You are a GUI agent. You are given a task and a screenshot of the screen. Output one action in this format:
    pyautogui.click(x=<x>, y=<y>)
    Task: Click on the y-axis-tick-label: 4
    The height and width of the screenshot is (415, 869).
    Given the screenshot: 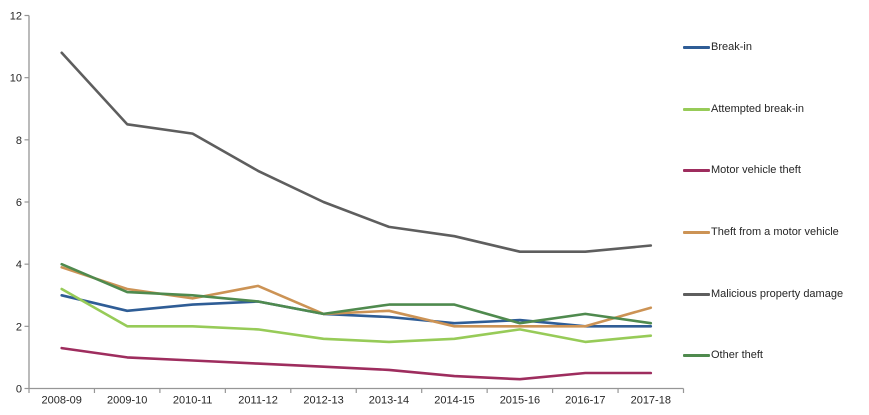 What is the action you would take?
    pyautogui.click(x=19, y=265)
    